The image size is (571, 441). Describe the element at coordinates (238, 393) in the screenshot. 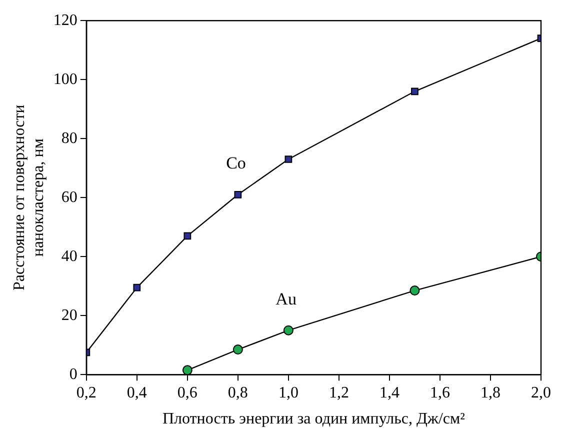

I see `x-tick-label: 0,8` at that location.